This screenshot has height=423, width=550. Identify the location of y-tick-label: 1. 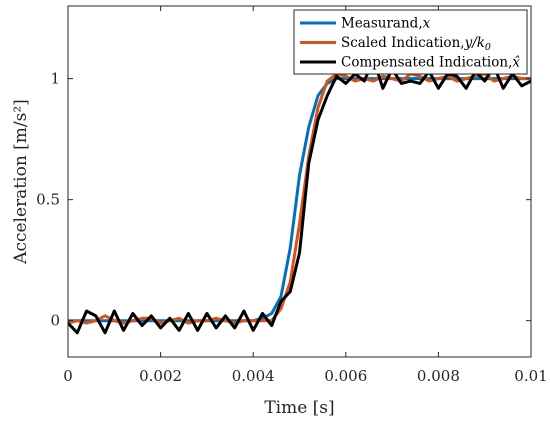
(55, 79).